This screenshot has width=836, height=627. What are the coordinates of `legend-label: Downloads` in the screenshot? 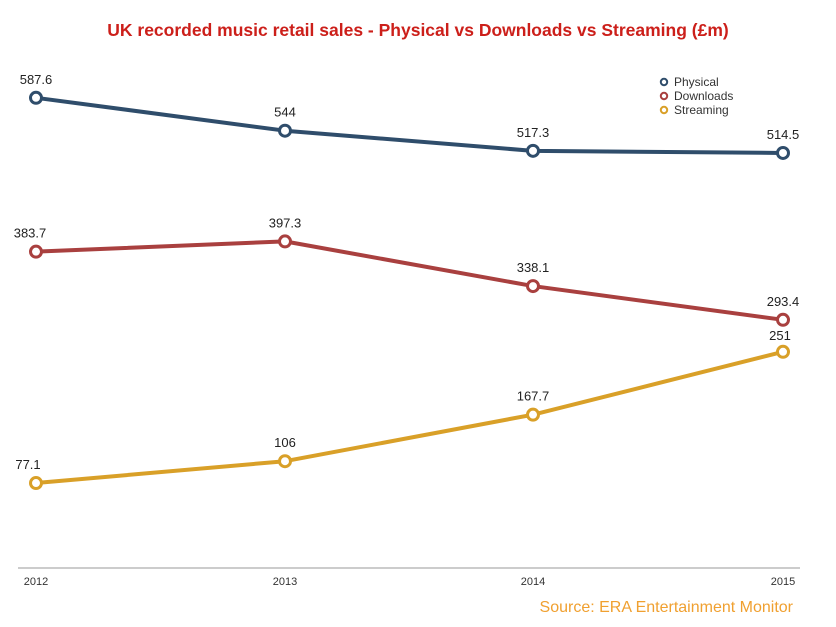 It's located at (703, 96).